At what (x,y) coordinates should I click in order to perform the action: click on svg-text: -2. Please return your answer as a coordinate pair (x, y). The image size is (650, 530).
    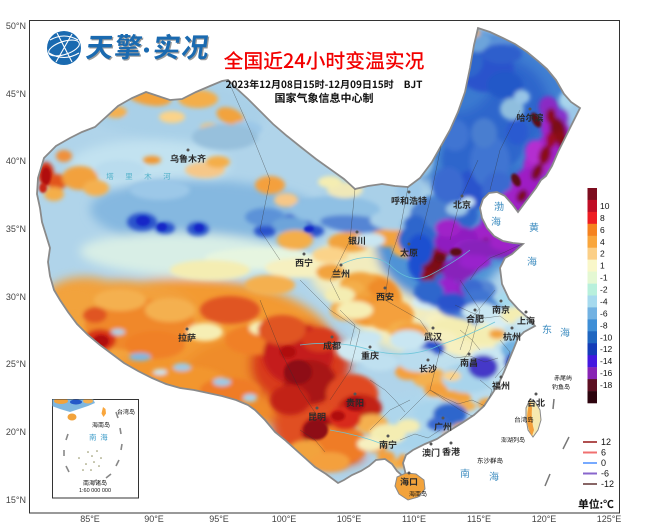
    Looking at the image, I should click on (604, 290).